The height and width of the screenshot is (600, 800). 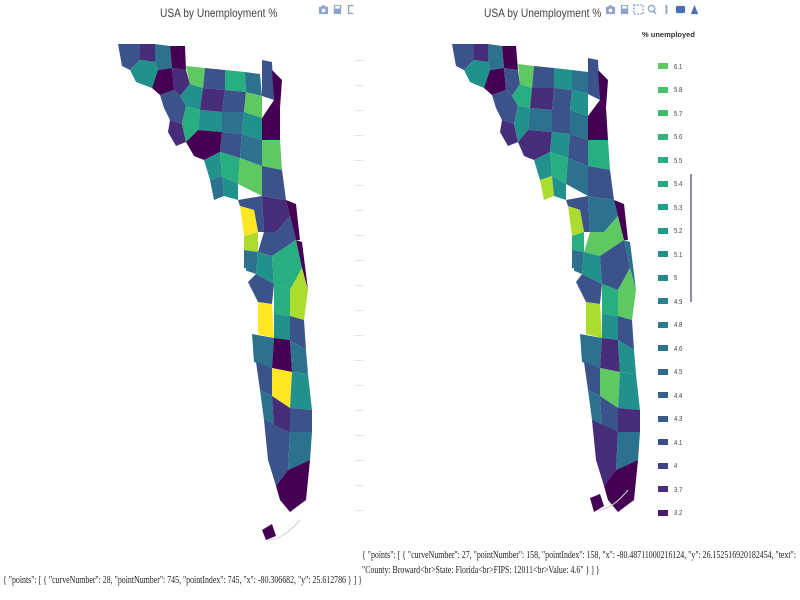 What do you see at coordinates (678, 254) in the screenshot?
I see `legend-label: 5.1` at bounding box center [678, 254].